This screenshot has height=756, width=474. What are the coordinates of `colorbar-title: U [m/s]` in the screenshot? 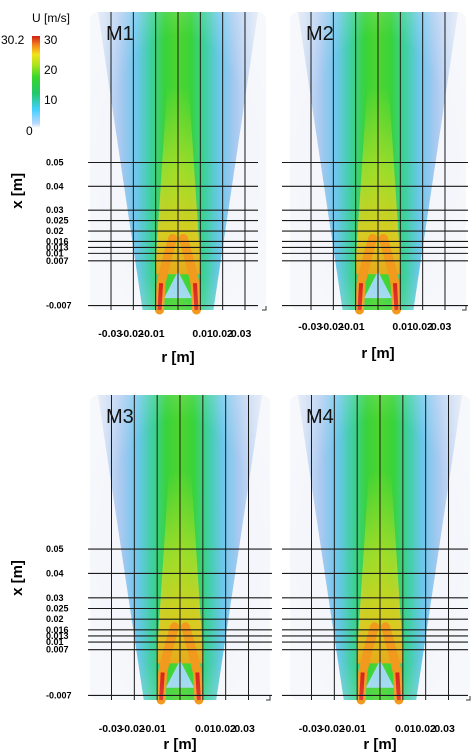 It's located at (51, 18).